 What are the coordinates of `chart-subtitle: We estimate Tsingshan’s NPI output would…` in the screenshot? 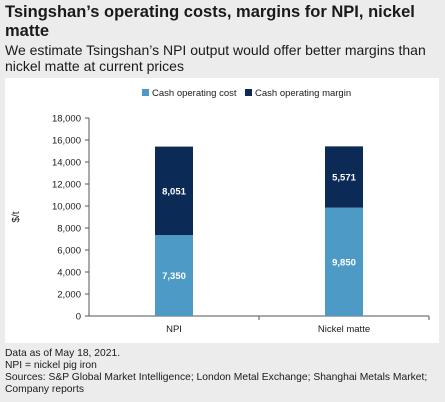 It's located at (215, 58).